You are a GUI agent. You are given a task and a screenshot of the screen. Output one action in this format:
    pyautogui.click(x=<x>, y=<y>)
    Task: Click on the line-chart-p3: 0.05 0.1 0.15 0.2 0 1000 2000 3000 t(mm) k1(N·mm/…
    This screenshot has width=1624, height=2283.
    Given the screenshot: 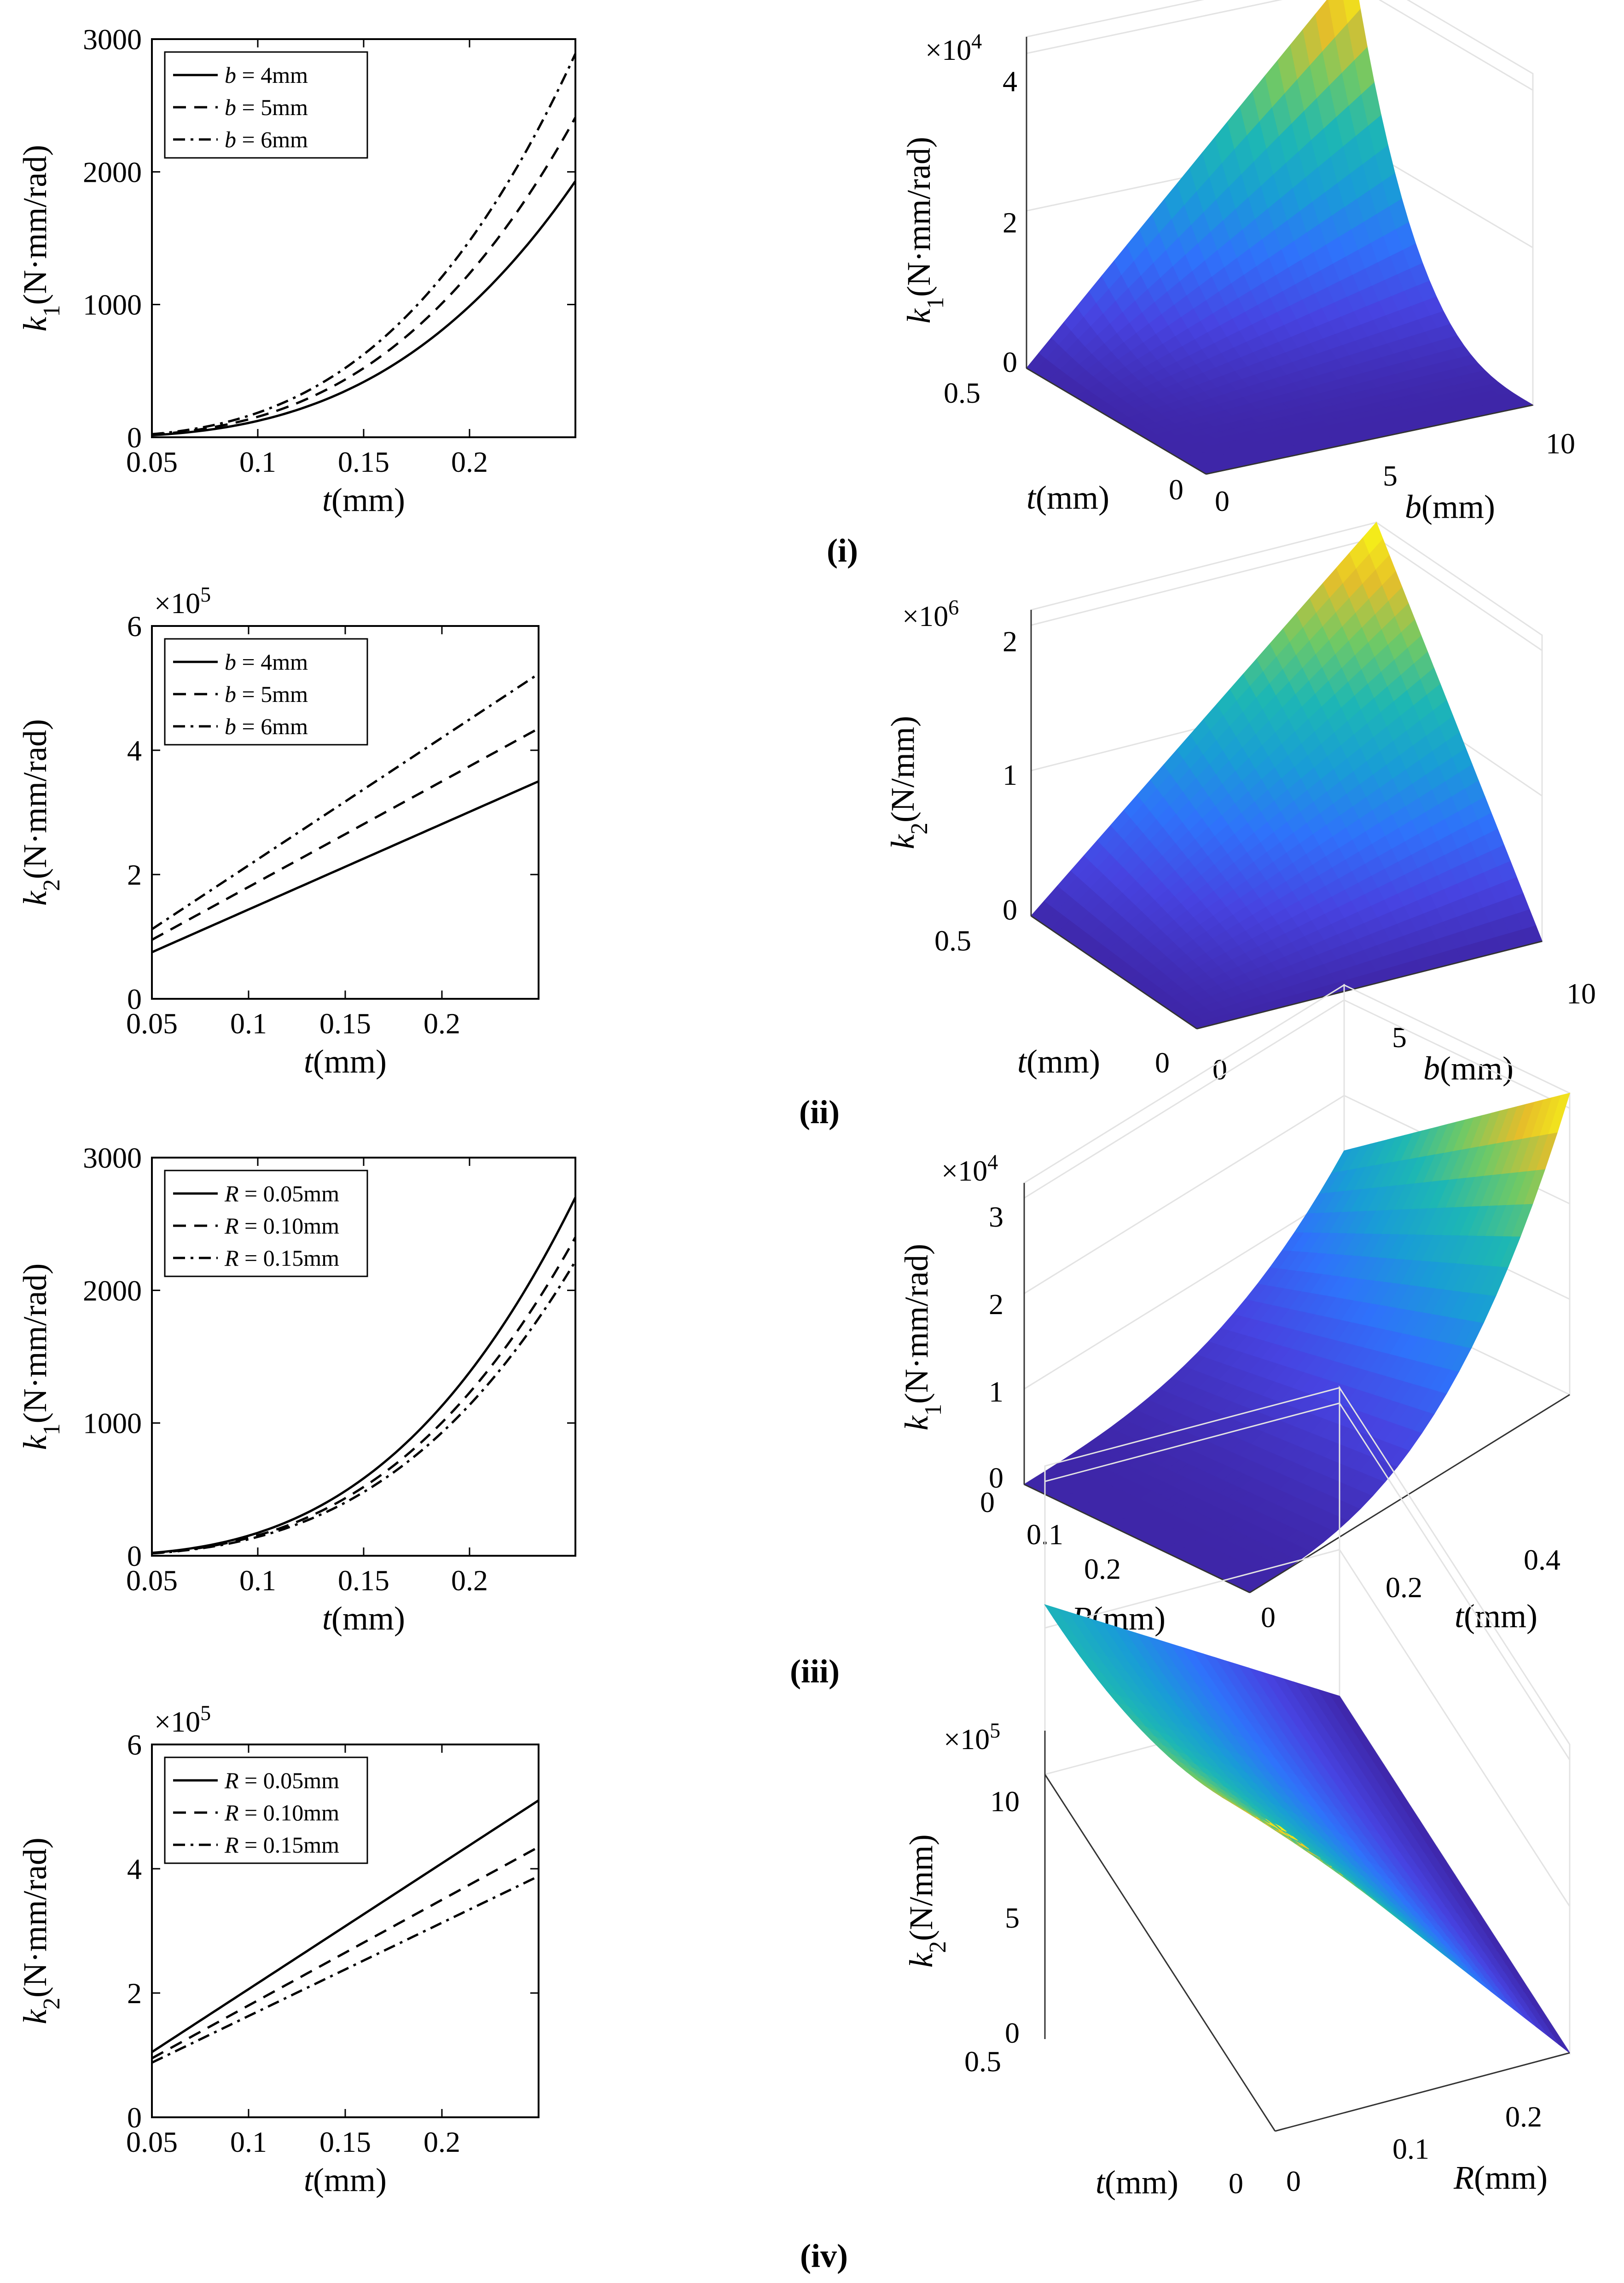 What is the action you would take?
    pyautogui.click(x=297, y=1390)
    